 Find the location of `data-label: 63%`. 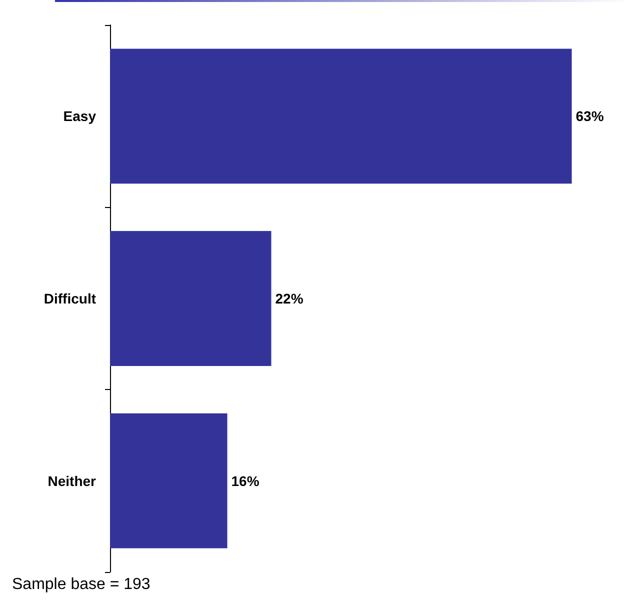

data-label: 63% is located at coordinates (590, 116).